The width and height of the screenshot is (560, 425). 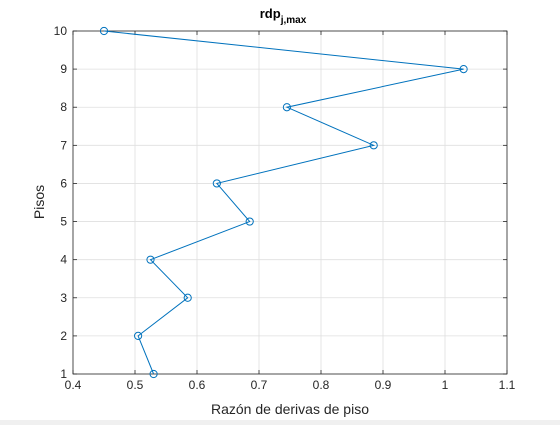 What do you see at coordinates (63, 145) in the screenshot?
I see `y-tick-label: 7` at bounding box center [63, 145].